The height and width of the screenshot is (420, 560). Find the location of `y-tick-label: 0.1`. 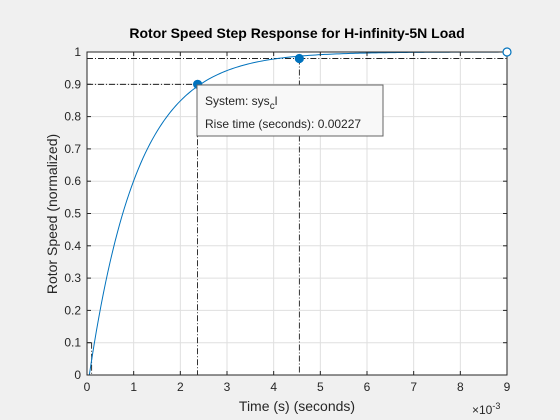

y-tick-label: 0.1 is located at coordinates (72, 343).